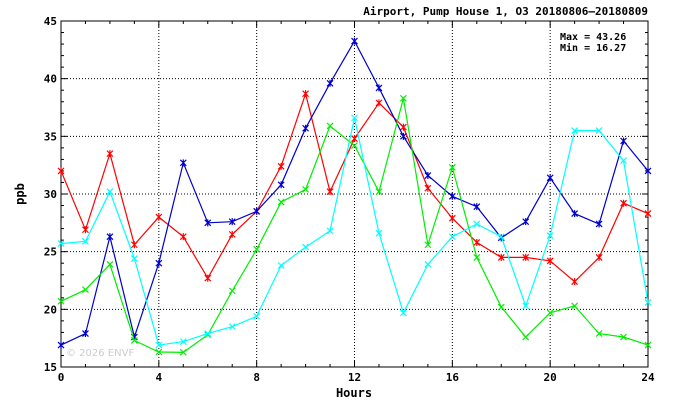 This screenshot has width=674, height=409. What do you see at coordinates (61, 377) in the screenshot?
I see `x-tick-label: 0` at bounding box center [61, 377].